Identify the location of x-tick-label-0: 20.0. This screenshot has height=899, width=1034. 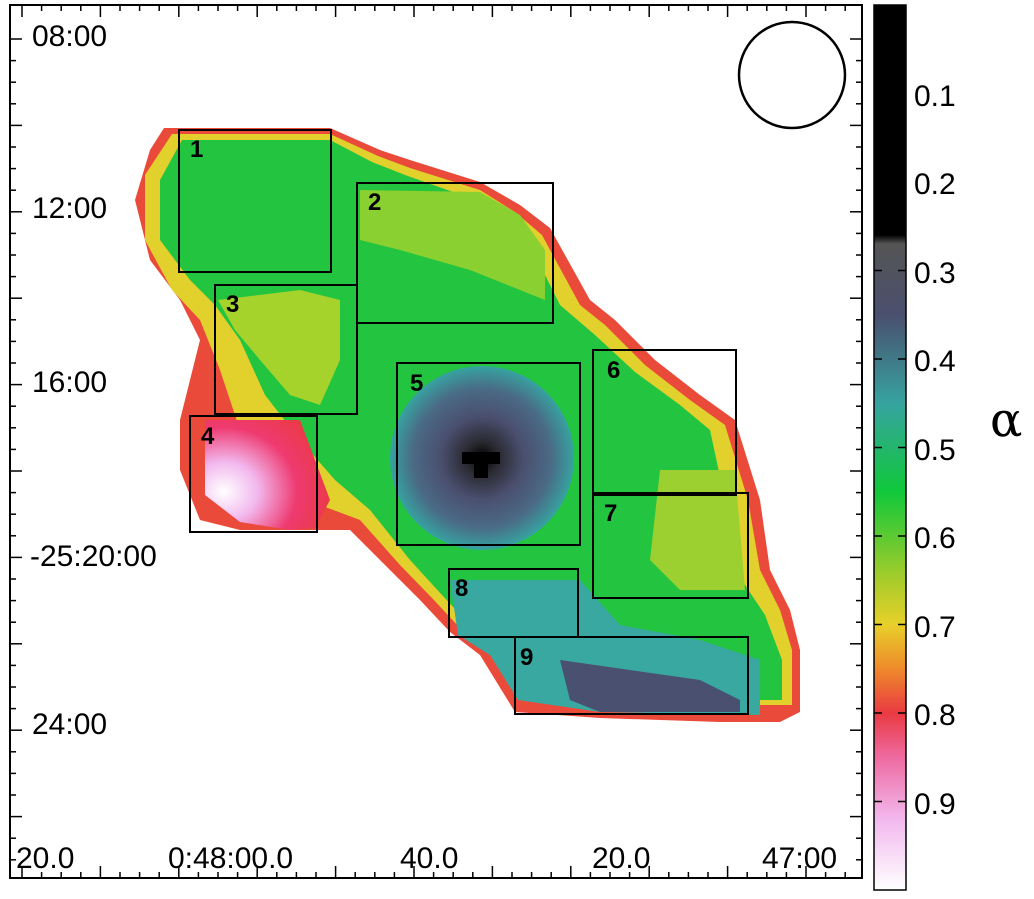
(45, 858).